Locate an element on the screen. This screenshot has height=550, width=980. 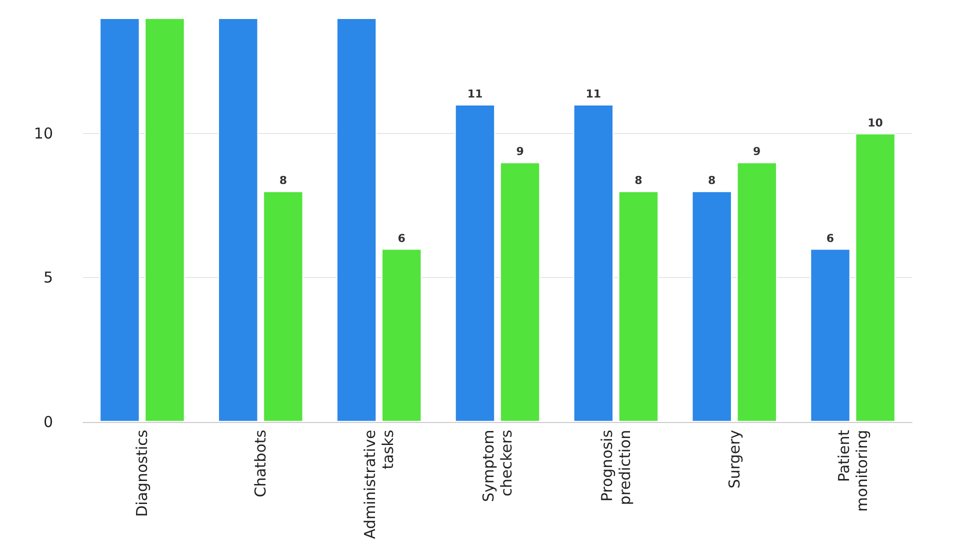
y-tick-label: 10 is located at coordinates (43, 133).